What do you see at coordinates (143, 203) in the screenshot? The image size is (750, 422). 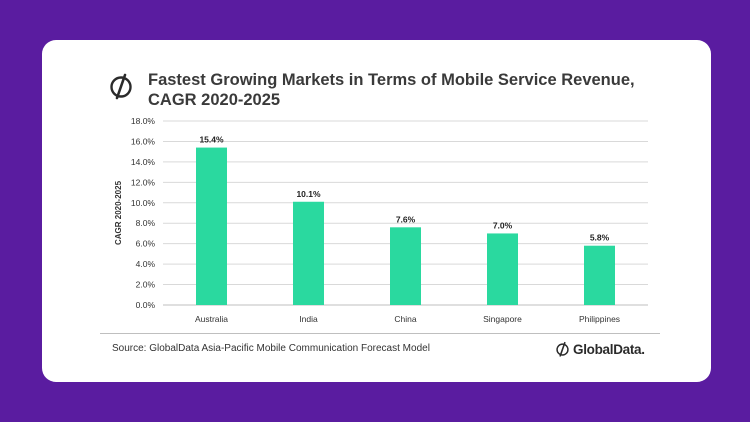 I see `y-tick-label: 10.0%` at bounding box center [143, 203].